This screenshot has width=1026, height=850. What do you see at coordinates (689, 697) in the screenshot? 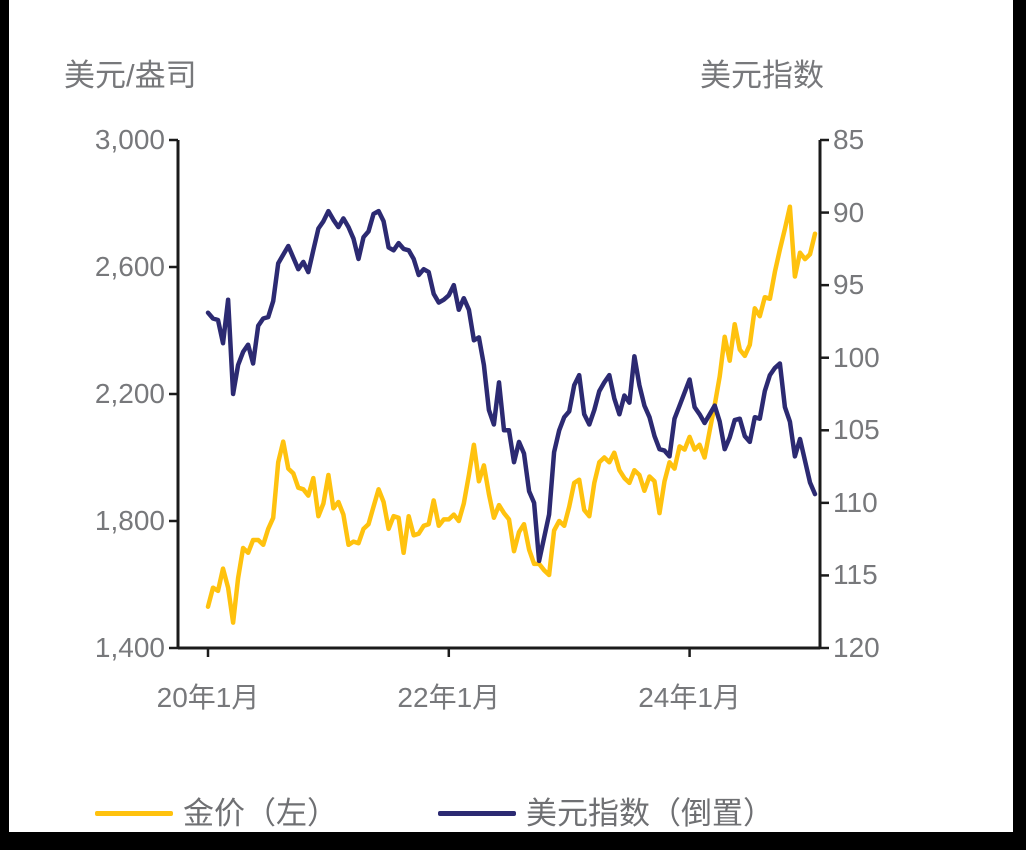
I see `x-axis-tick-label: 24年1月` at bounding box center [689, 697].